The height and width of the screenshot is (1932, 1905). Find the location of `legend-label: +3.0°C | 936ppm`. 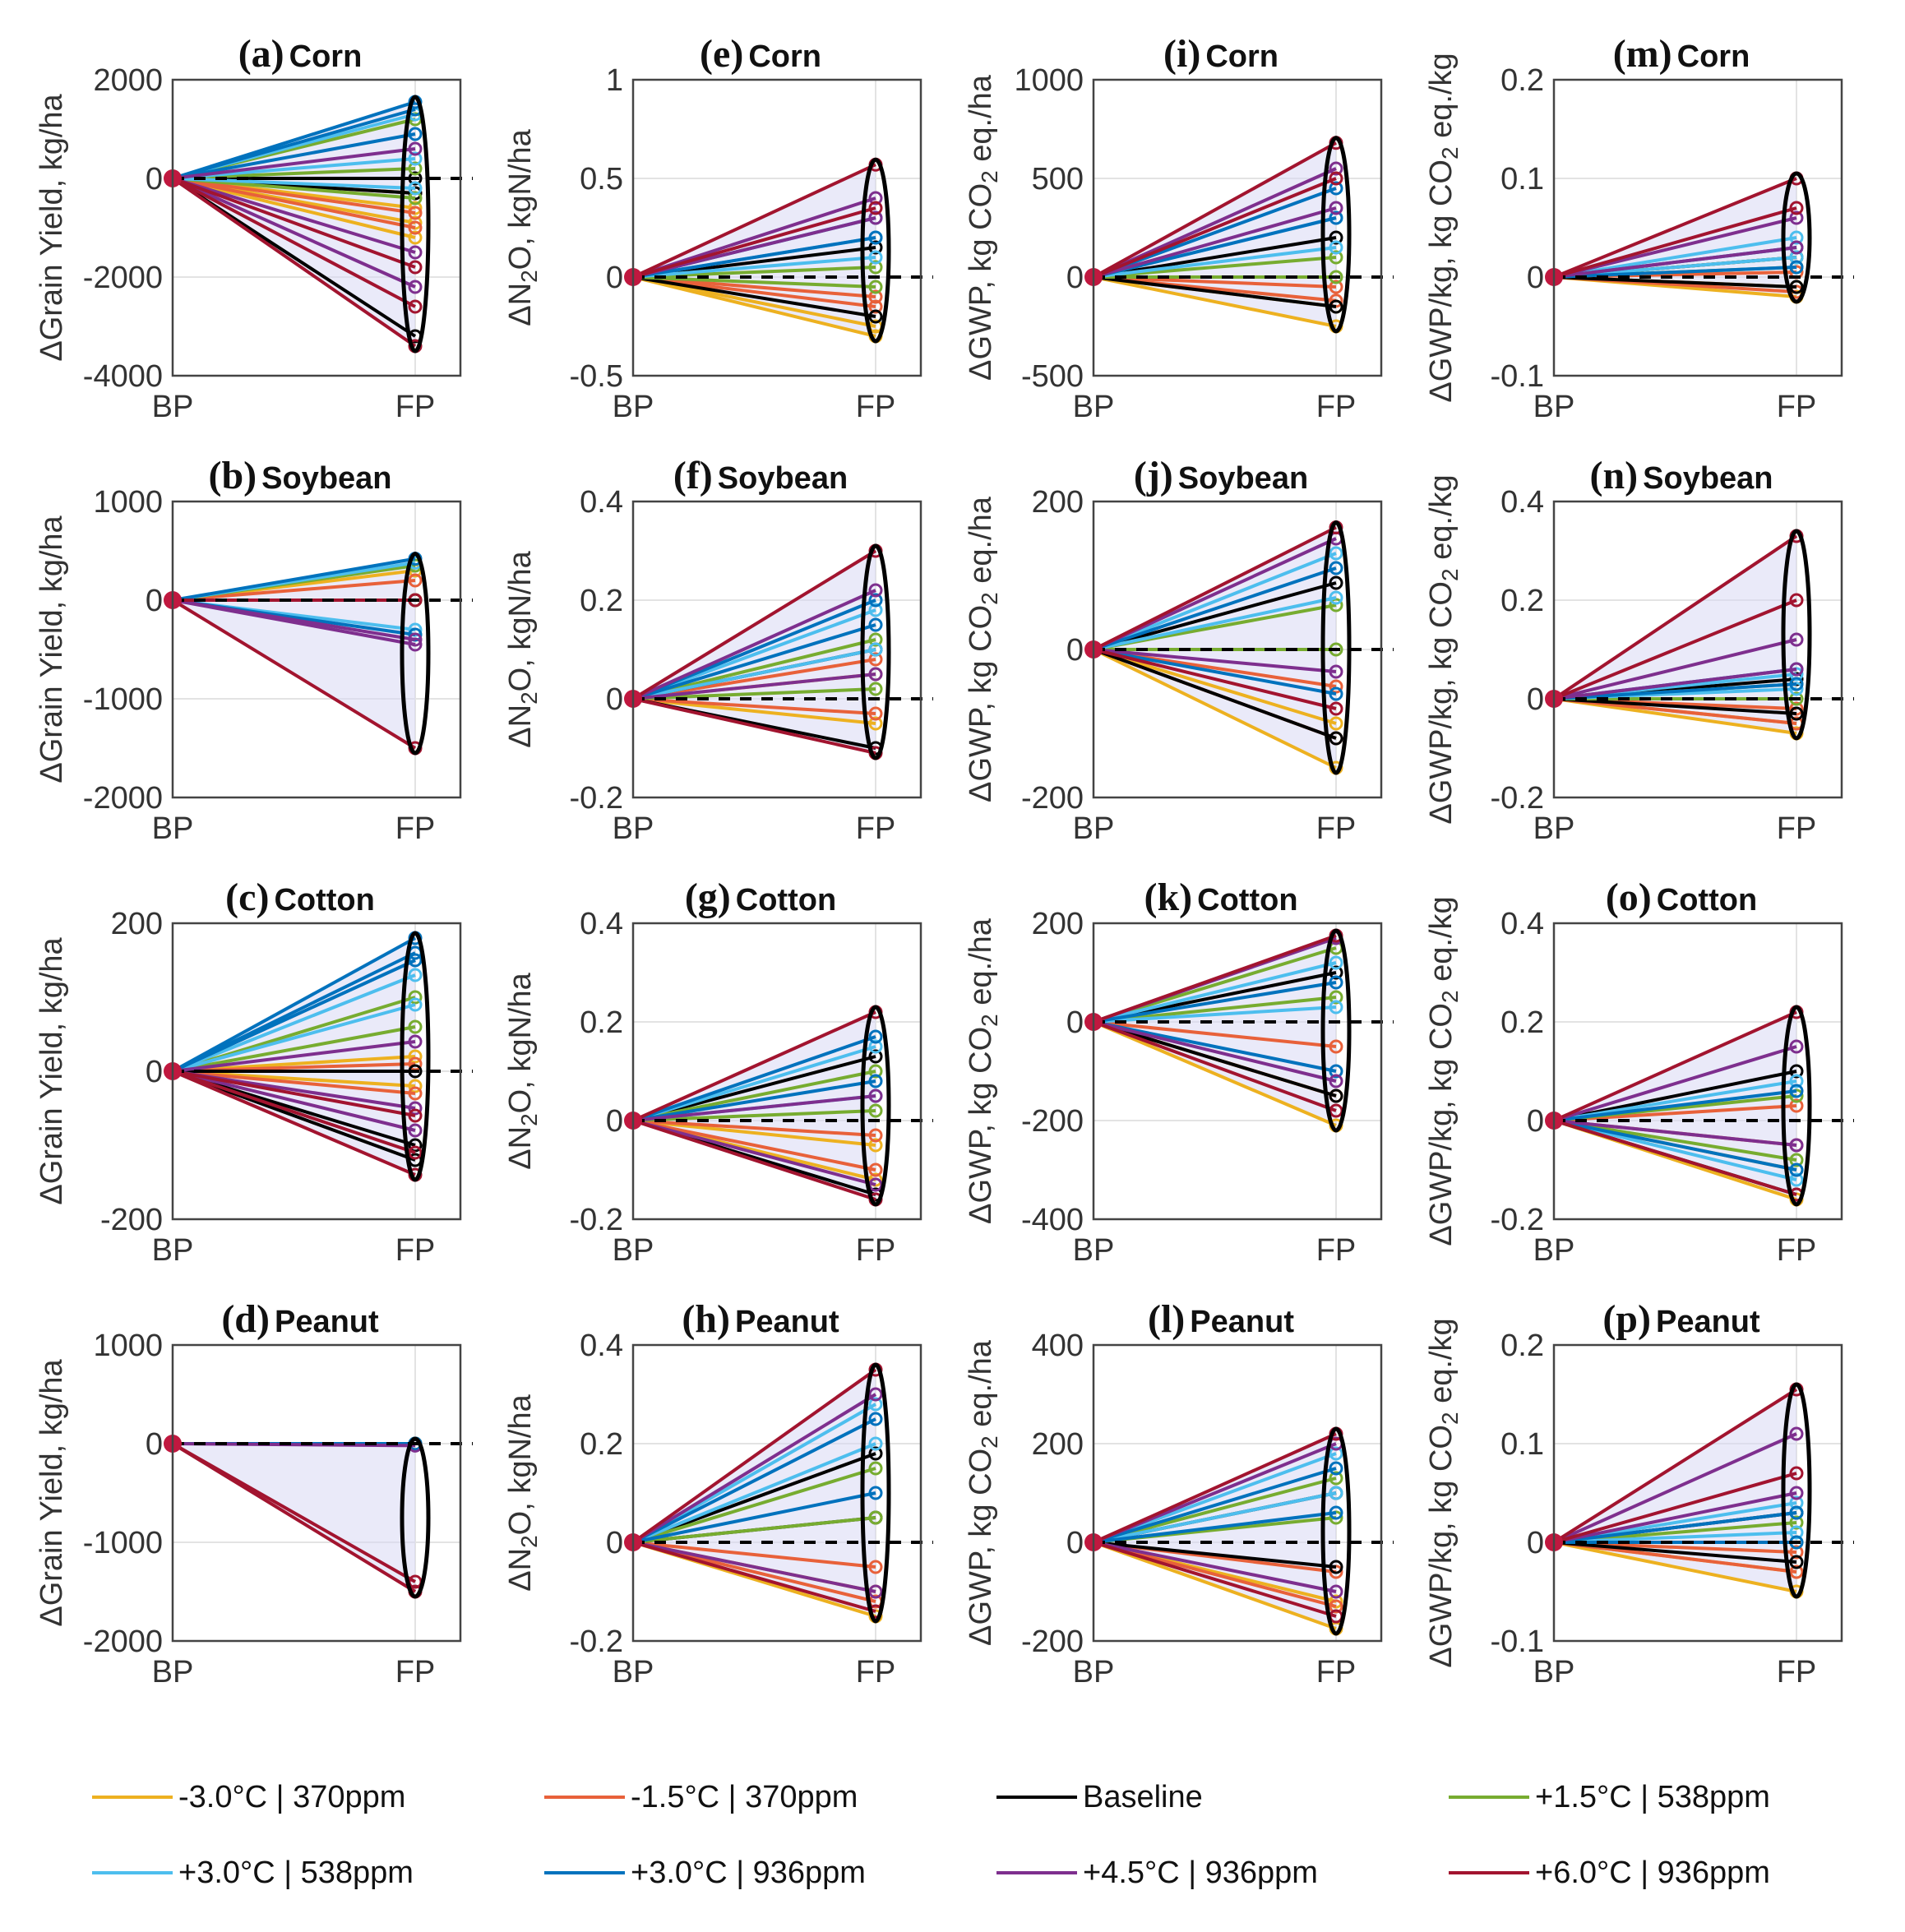

legend-label: +3.0°C | 936ppm is located at coordinates (748, 1873).